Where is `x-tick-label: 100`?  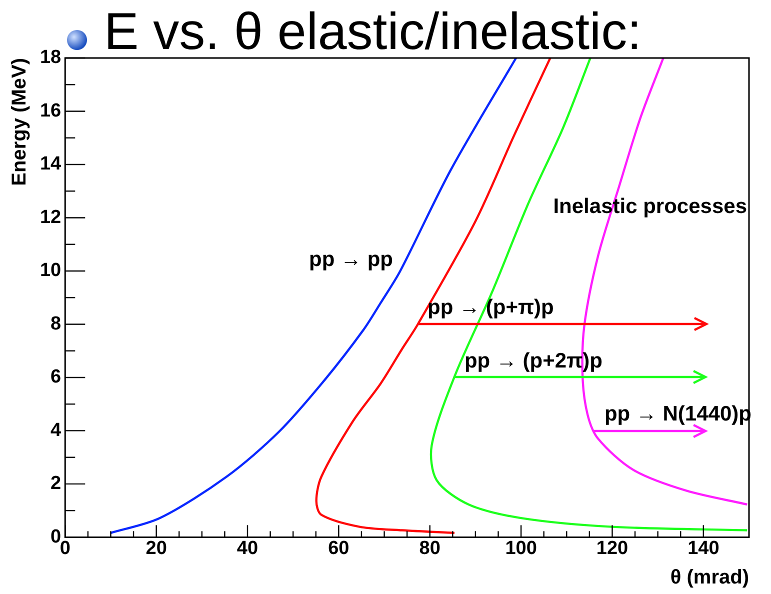
x-tick-label: 100 is located at coordinates (521, 548).